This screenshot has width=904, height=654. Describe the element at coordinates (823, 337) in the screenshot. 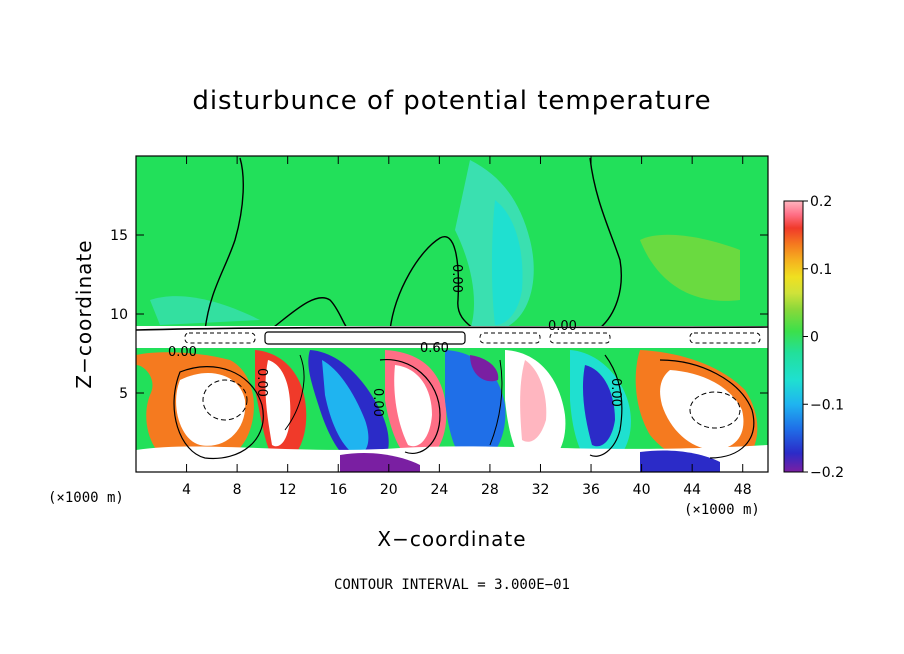

I see `colorbar-ticks: 0.2 0.1 0 −0.1 −0.2` at that location.